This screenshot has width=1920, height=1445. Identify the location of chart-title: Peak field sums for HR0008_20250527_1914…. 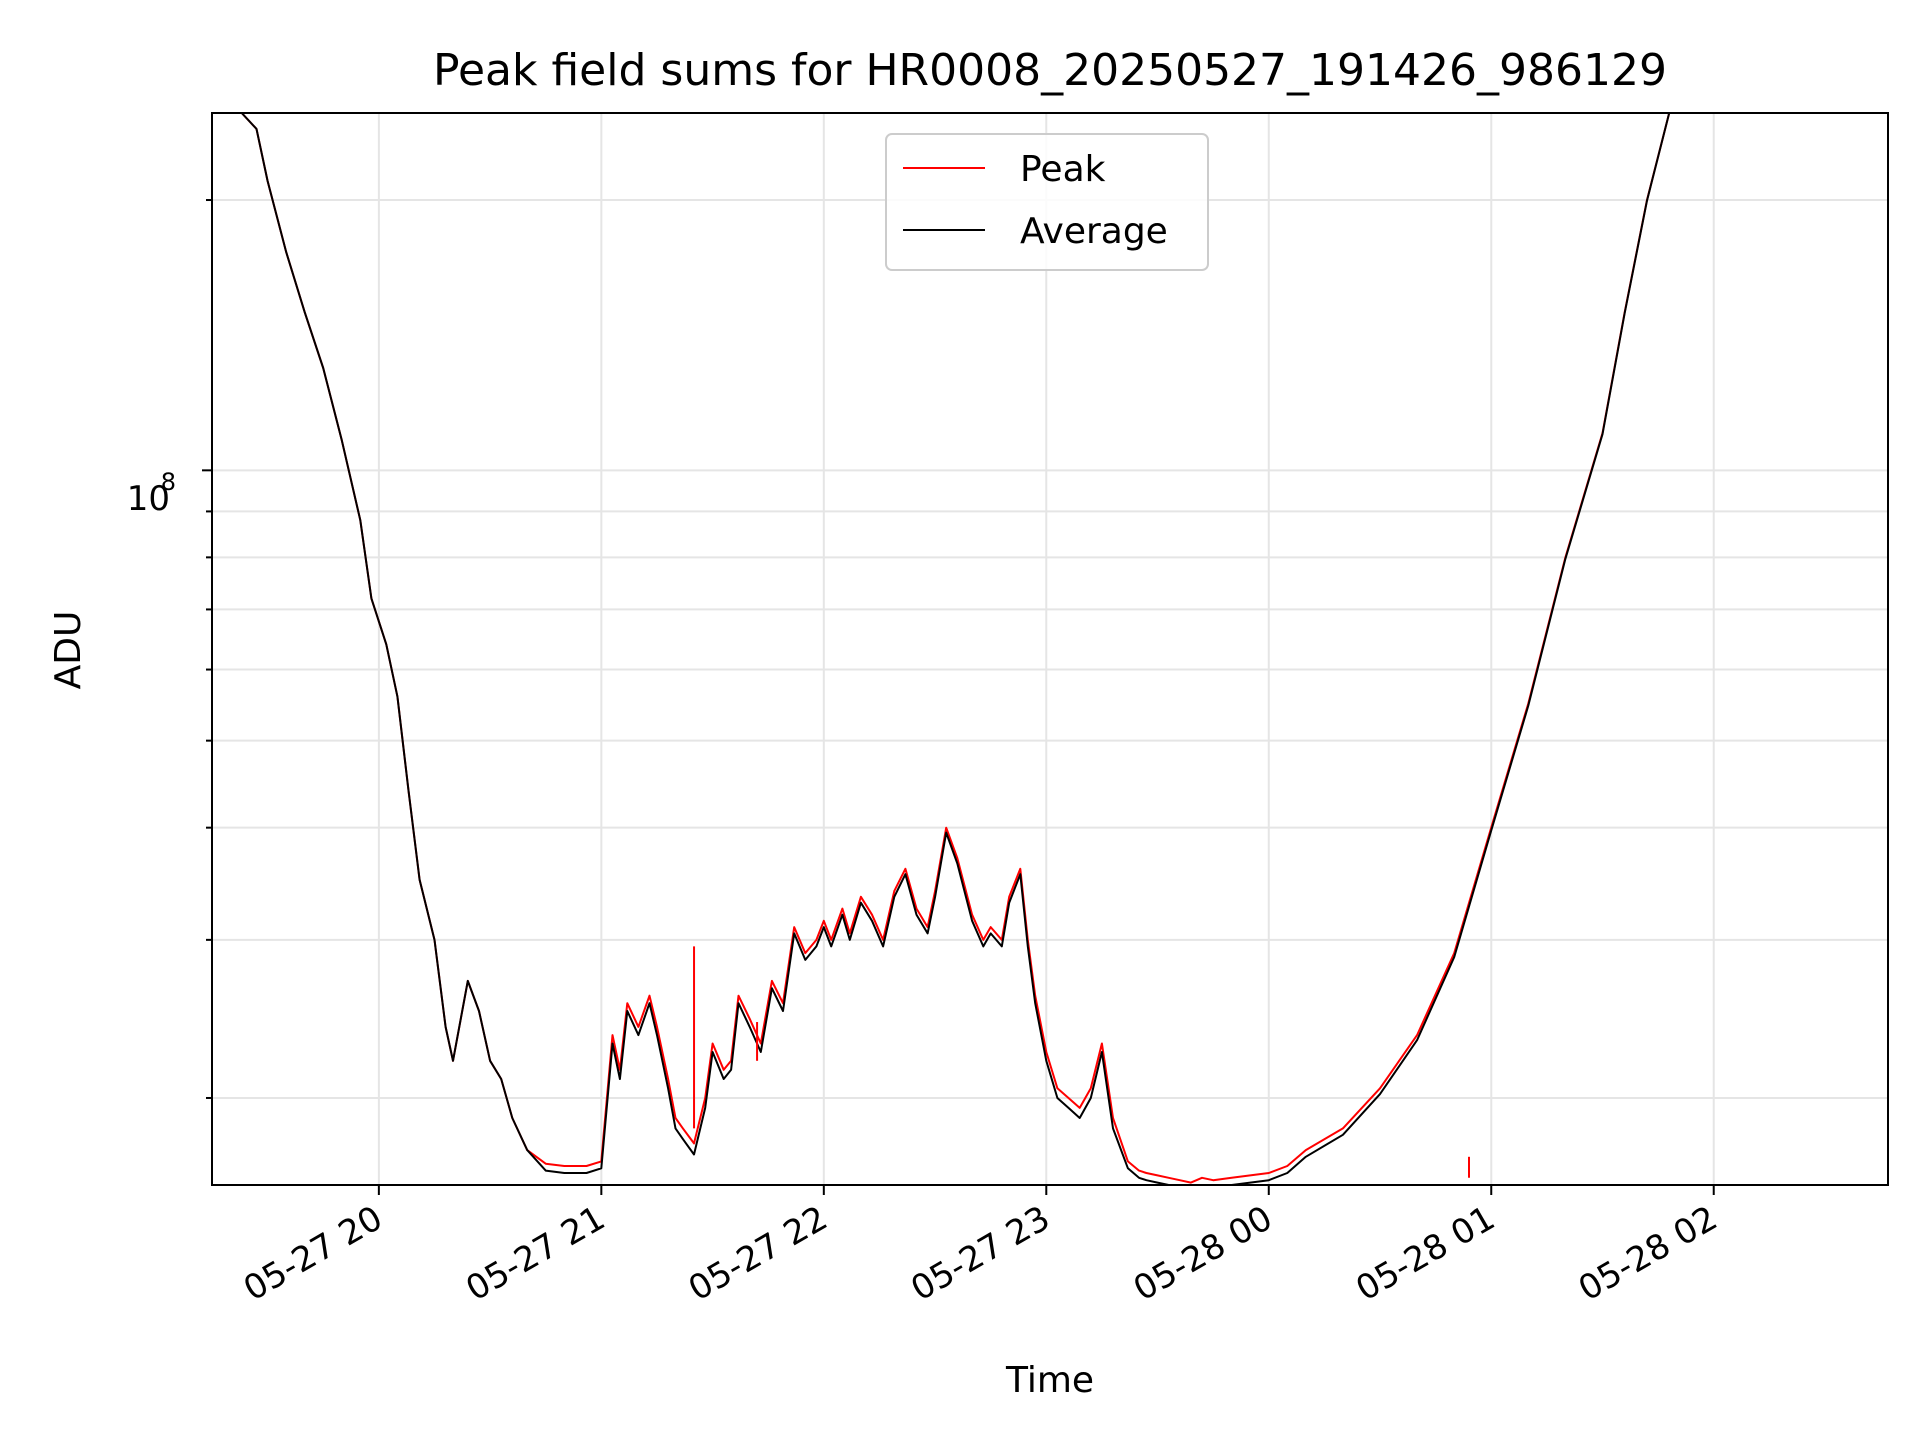
(1050, 70).